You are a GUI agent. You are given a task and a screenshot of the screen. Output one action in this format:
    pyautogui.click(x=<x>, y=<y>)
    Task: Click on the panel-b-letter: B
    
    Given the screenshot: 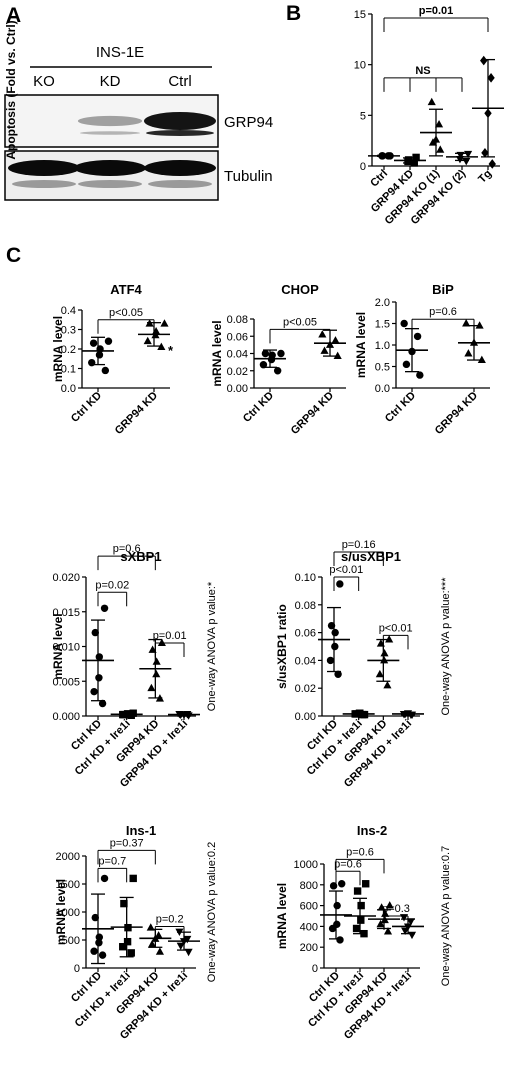 What is the action you would take?
    pyautogui.click(x=293, y=13)
    